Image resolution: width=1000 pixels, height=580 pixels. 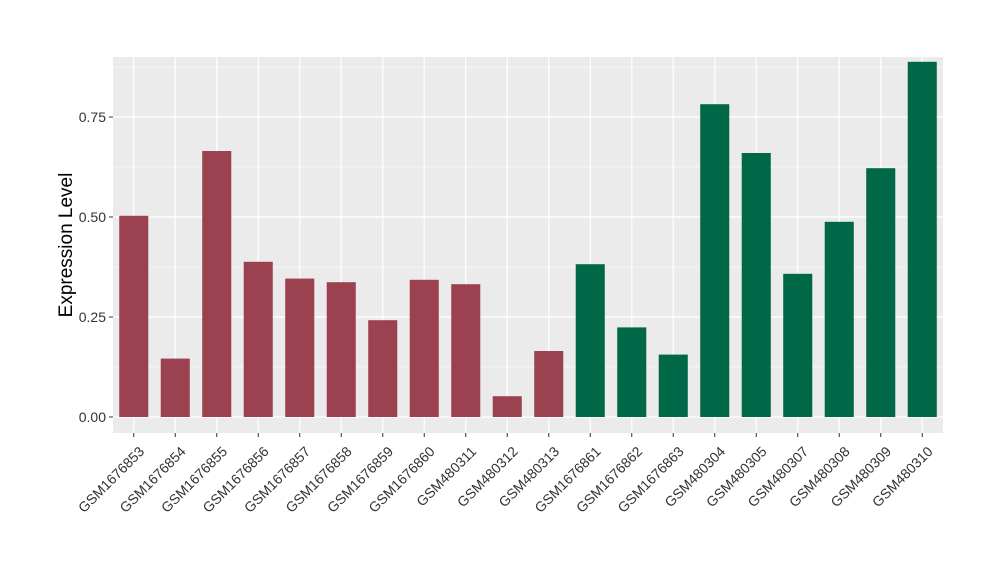 I want to click on y-tick-label: 0.25, so click(x=92, y=317).